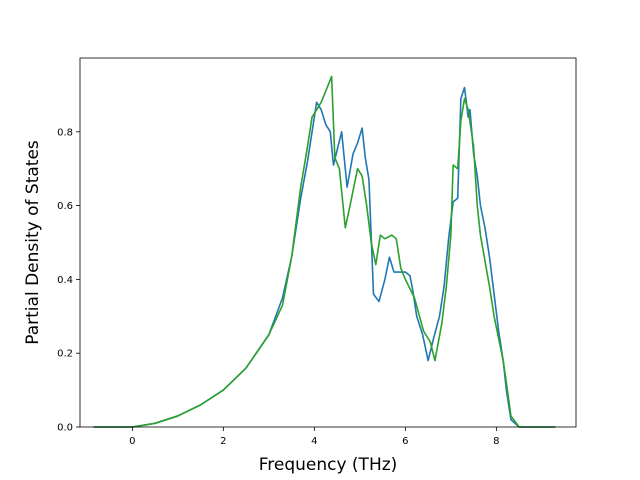 The image size is (640, 480). What do you see at coordinates (65, 280) in the screenshot?
I see `y-tick-label: 0.4` at bounding box center [65, 280].